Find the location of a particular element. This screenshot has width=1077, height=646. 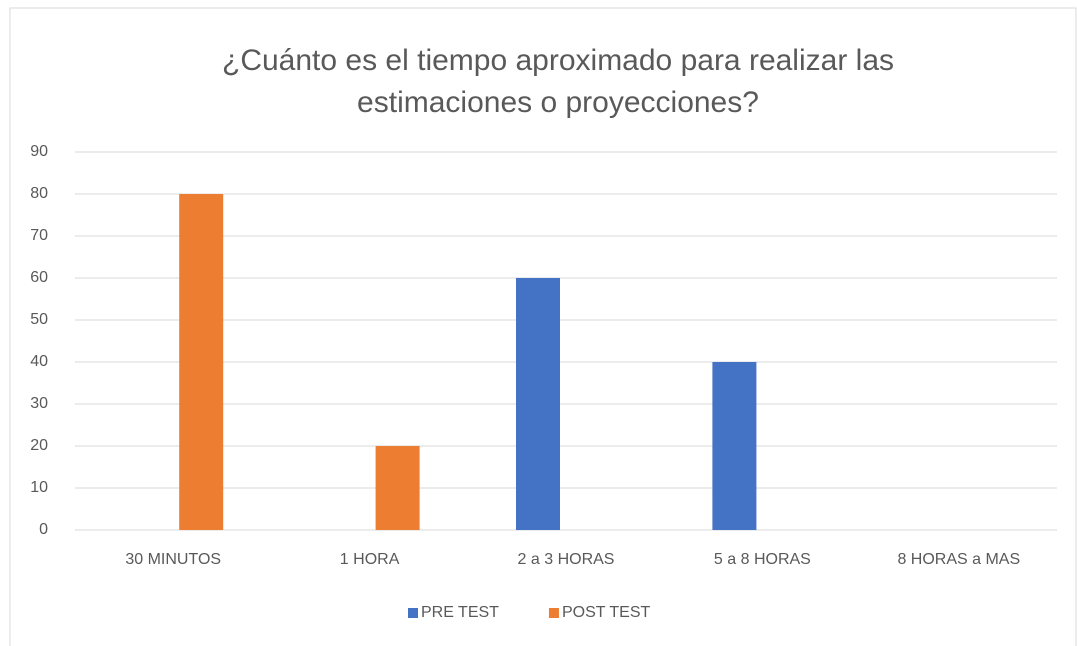

y-tick-label: 80 is located at coordinates (39, 193).